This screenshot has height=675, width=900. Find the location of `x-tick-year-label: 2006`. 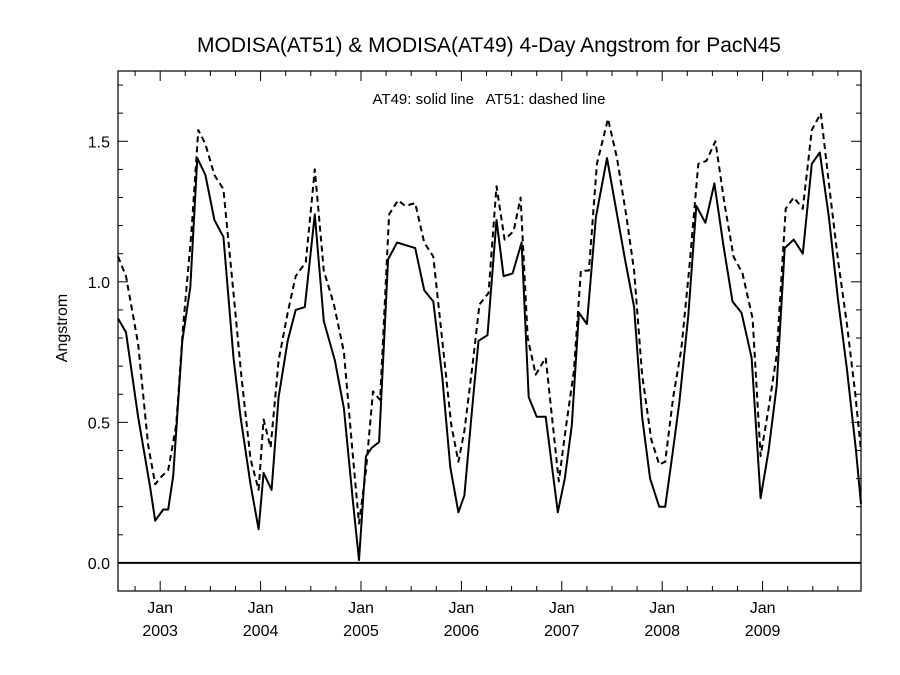

x-tick-year-label: 2006 is located at coordinates (462, 631).